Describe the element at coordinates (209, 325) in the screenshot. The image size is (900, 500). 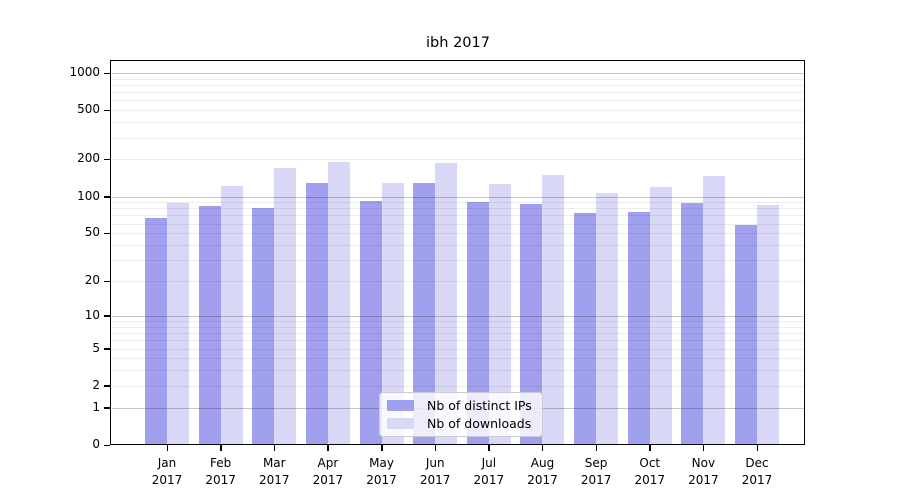
I see `bar-distinct-ips-feb` at that location.